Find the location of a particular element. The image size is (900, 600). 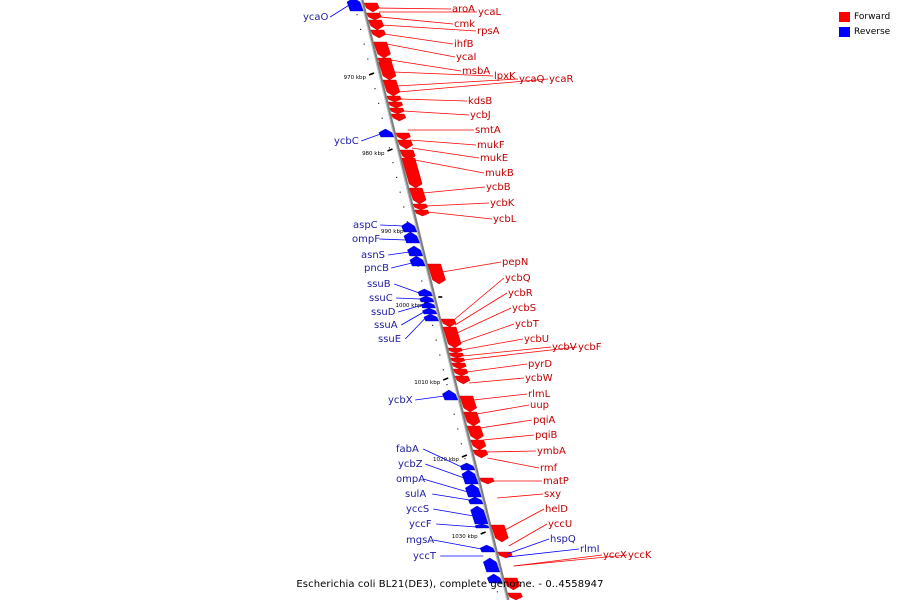

scale-tick-label: 980 kbp is located at coordinates (373, 154).